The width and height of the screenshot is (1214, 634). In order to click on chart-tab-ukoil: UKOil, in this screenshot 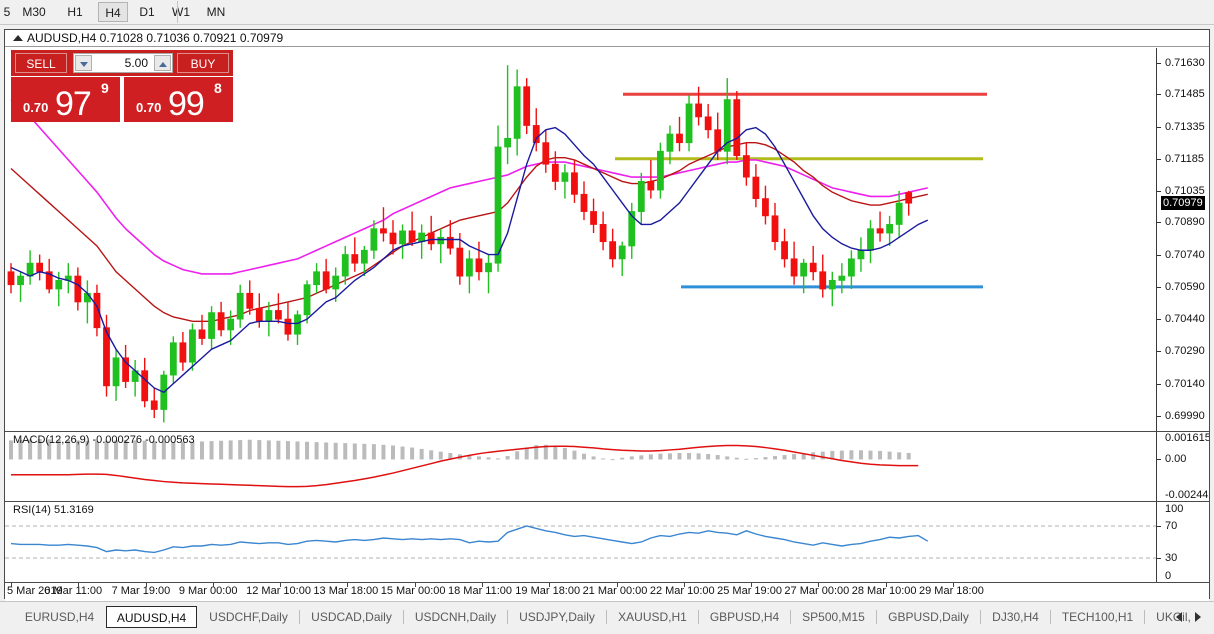, I will do `click(1173, 617)`.